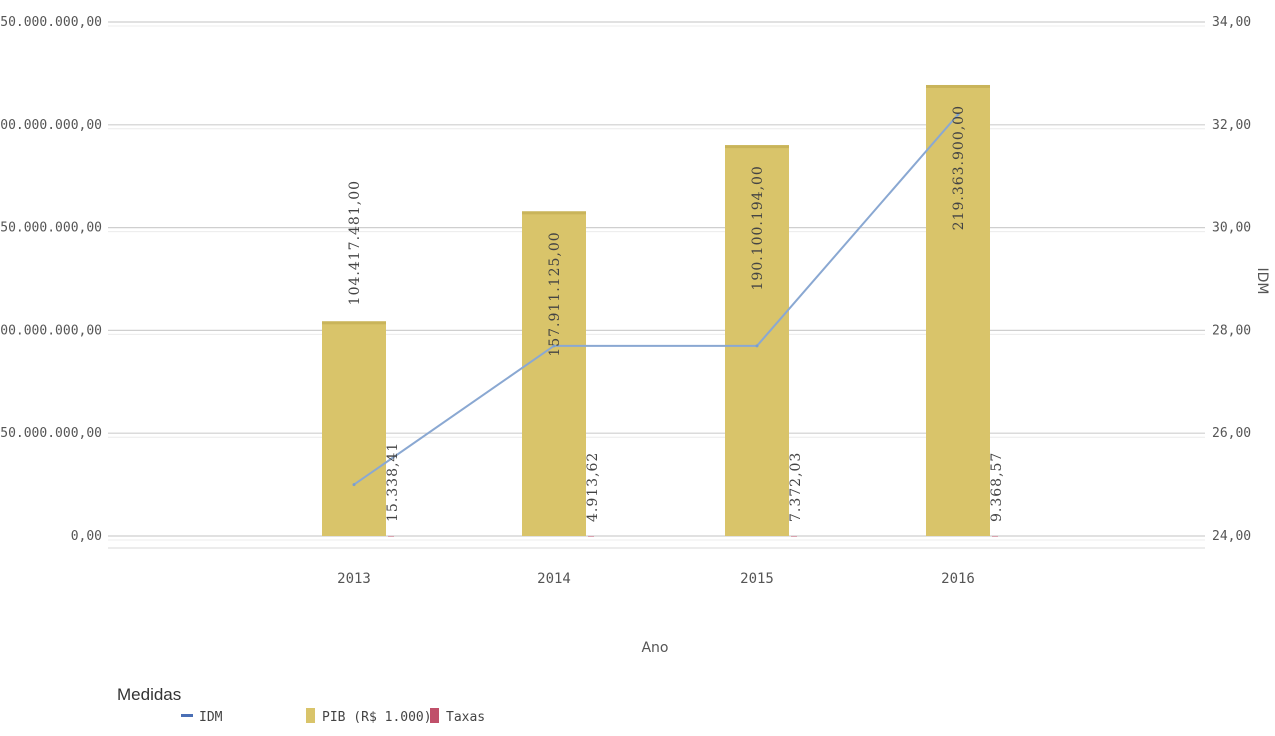 This screenshot has height=736, width=1275. Describe the element at coordinates (1231, 330) in the screenshot. I see `y2-tick-label: 28,00` at that location.